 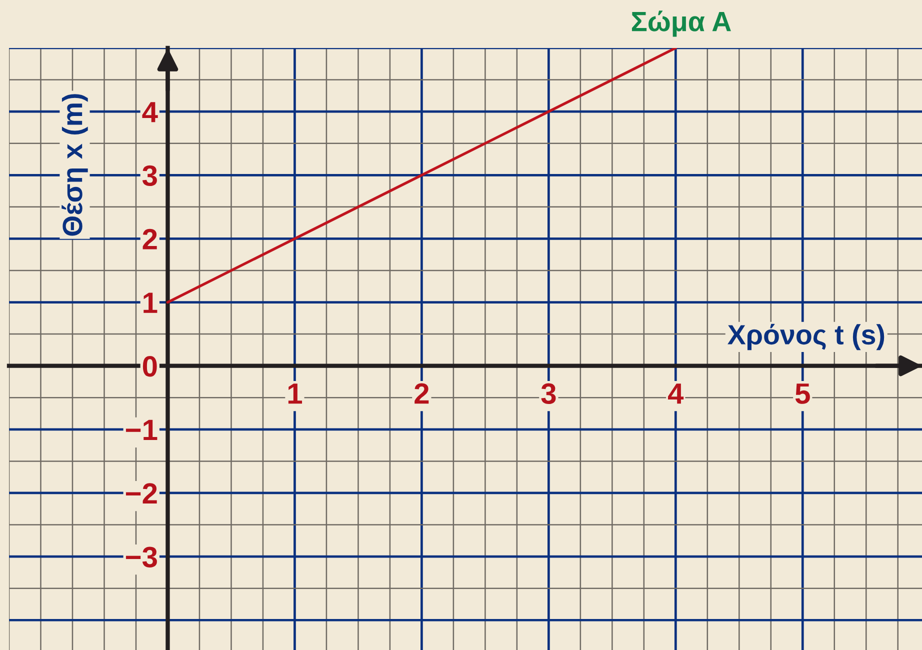 What do you see at coordinates (141, 557) in the screenshot?
I see `y-tick-label: −3` at bounding box center [141, 557].